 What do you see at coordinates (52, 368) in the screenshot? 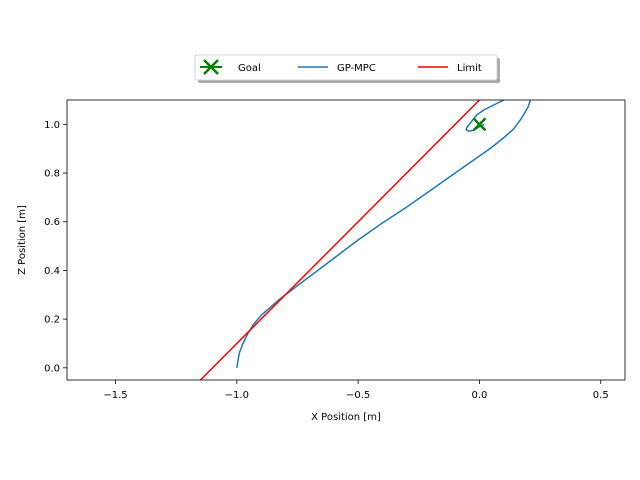
I see `y-tick-label: 0.0` at bounding box center [52, 368].